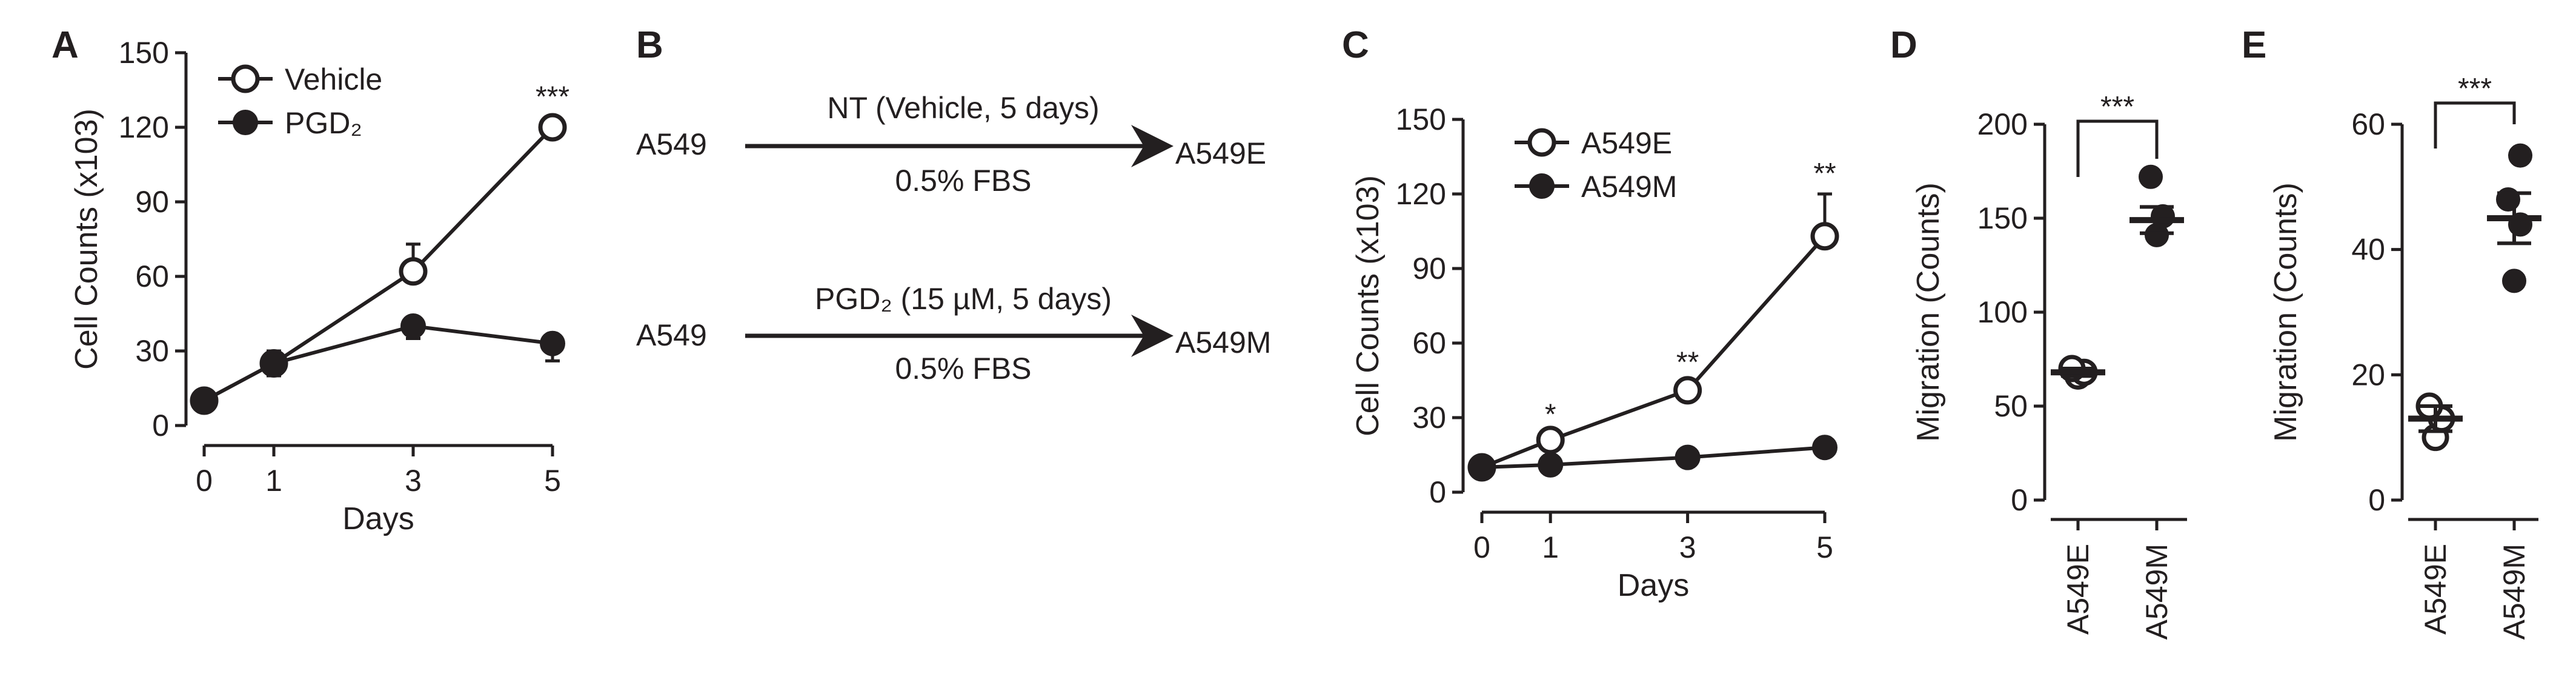  I want to click on y-tick-label: 200, so click(2003, 124).